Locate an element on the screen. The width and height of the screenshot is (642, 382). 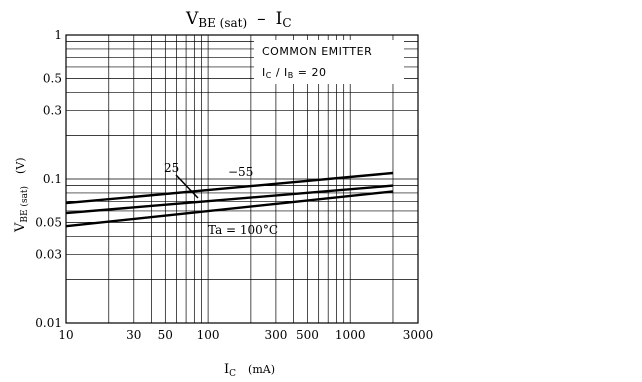
y-tick-label: 0.1 is located at coordinates (52, 179).